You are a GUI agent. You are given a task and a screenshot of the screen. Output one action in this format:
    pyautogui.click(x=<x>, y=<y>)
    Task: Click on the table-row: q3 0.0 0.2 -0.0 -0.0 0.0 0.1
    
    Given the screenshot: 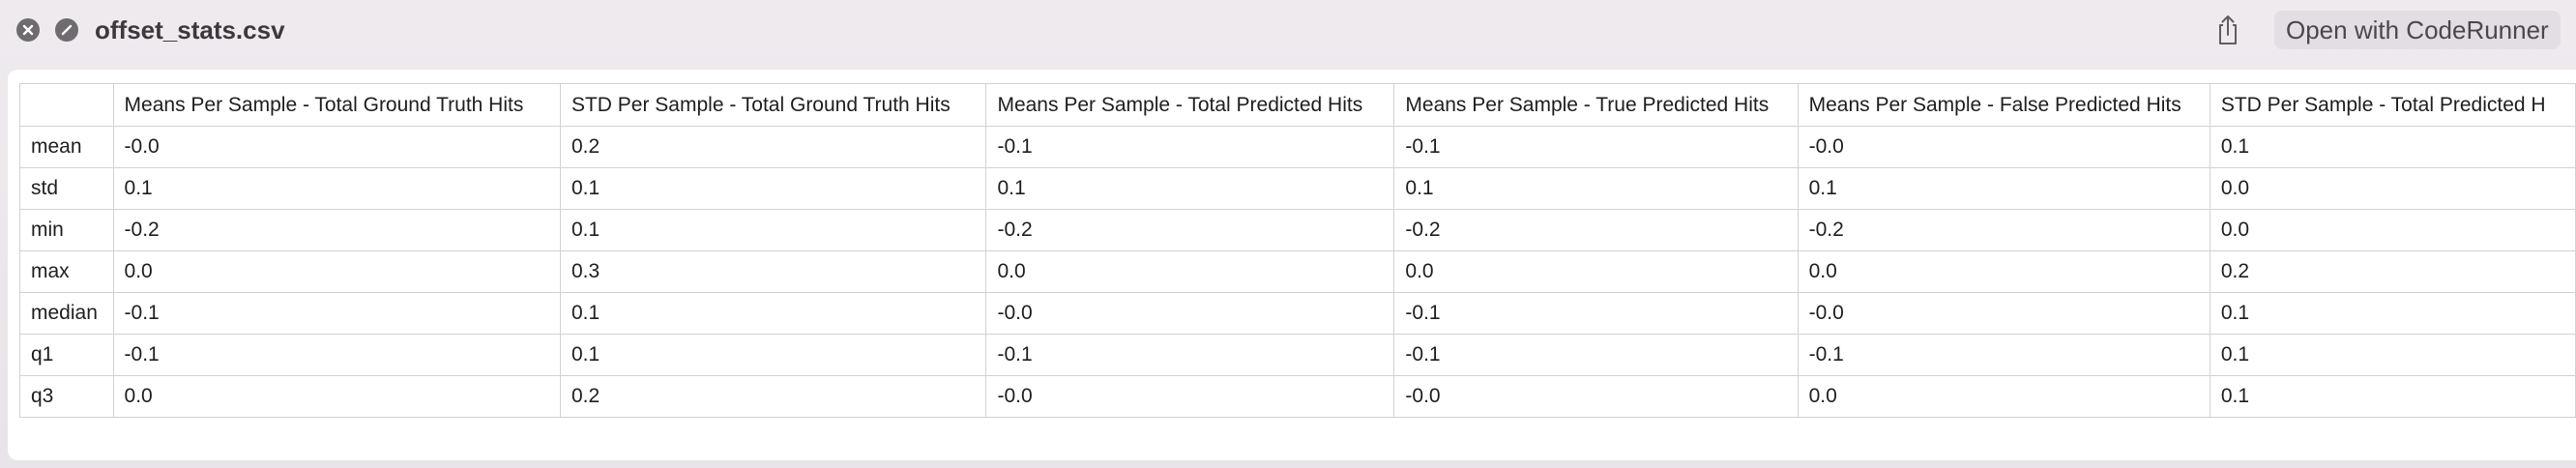 What is the action you would take?
    pyautogui.click(x=1297, y=397)
    